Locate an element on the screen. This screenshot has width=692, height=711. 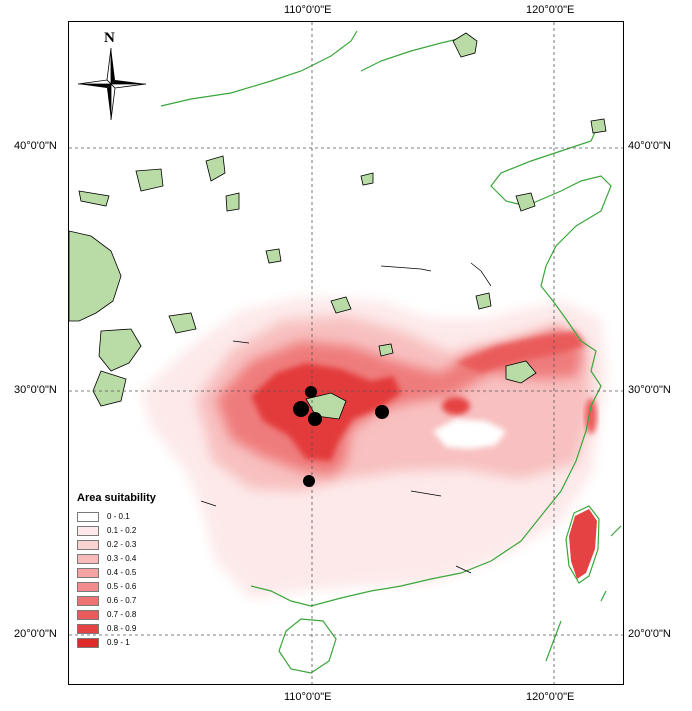
coastline-far-east is located at coordinates (583, 593).